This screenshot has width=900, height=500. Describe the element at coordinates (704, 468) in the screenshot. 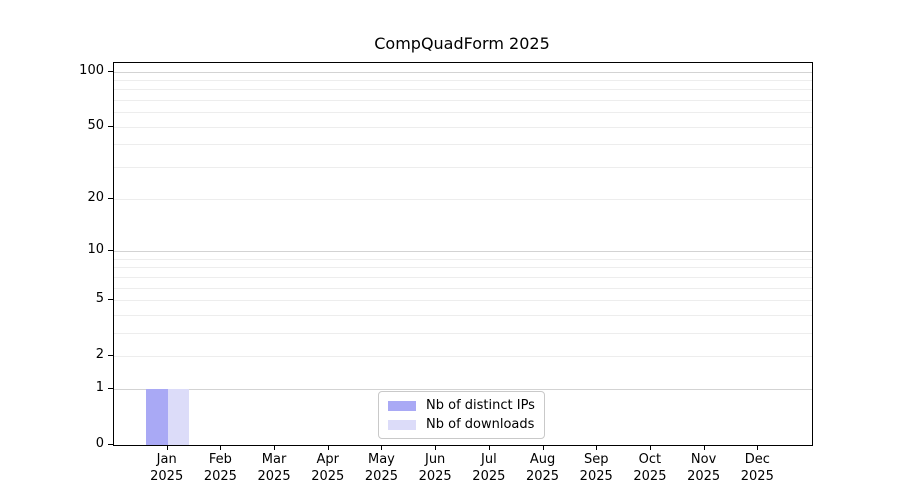

I see `x-tick-label: Nov 2025` at that location.